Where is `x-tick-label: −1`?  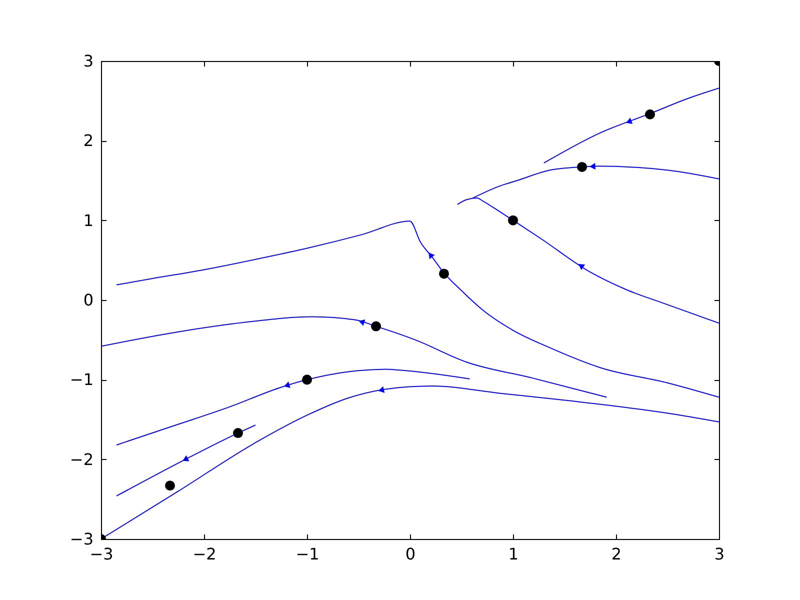 x-tick-label: −1 is located at coordinates (308, 554).